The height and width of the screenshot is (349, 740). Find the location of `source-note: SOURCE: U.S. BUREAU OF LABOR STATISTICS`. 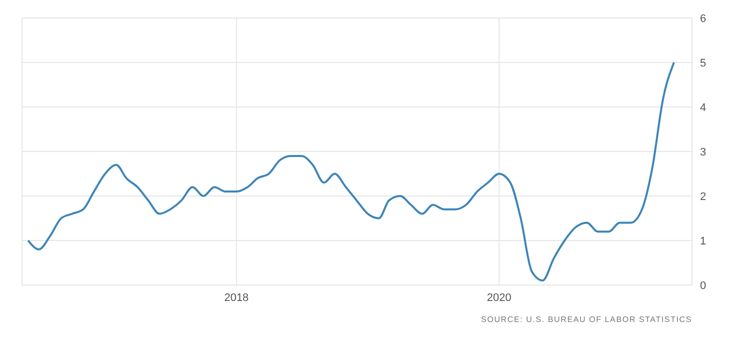

source-note: SOURCE: U.S. BUREAU OF LABOR STATISTICS is located at coordinates (586, 319).